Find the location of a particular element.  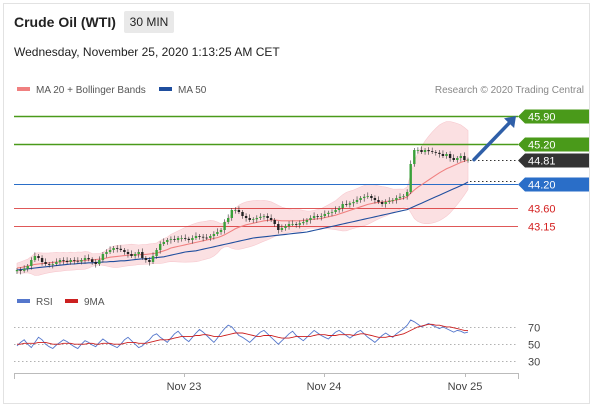

forecast-arrow-shaft is located at coordinates (491, 141).